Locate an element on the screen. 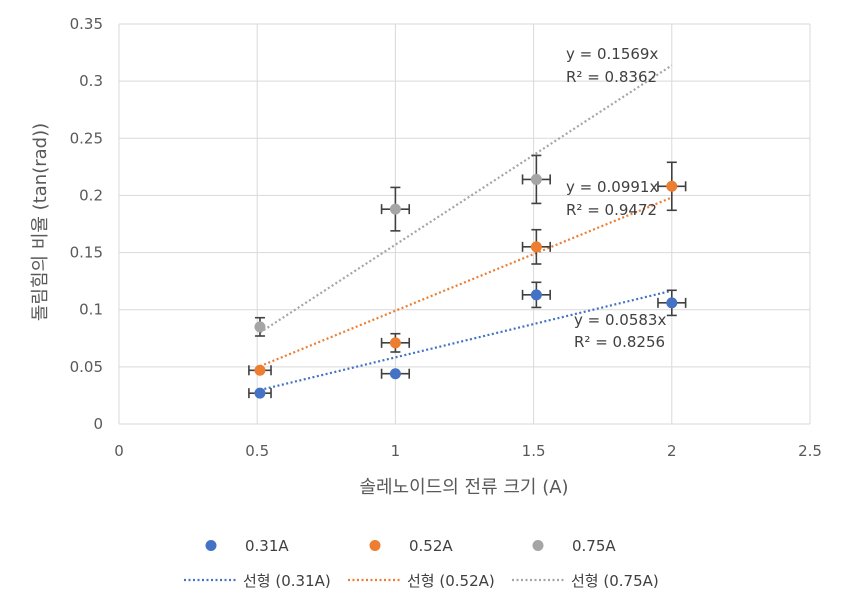 Image resolution: width=846 pixels, height=608 pixels. y-tick-label: 0.15 is located at coordinates (86, 253).